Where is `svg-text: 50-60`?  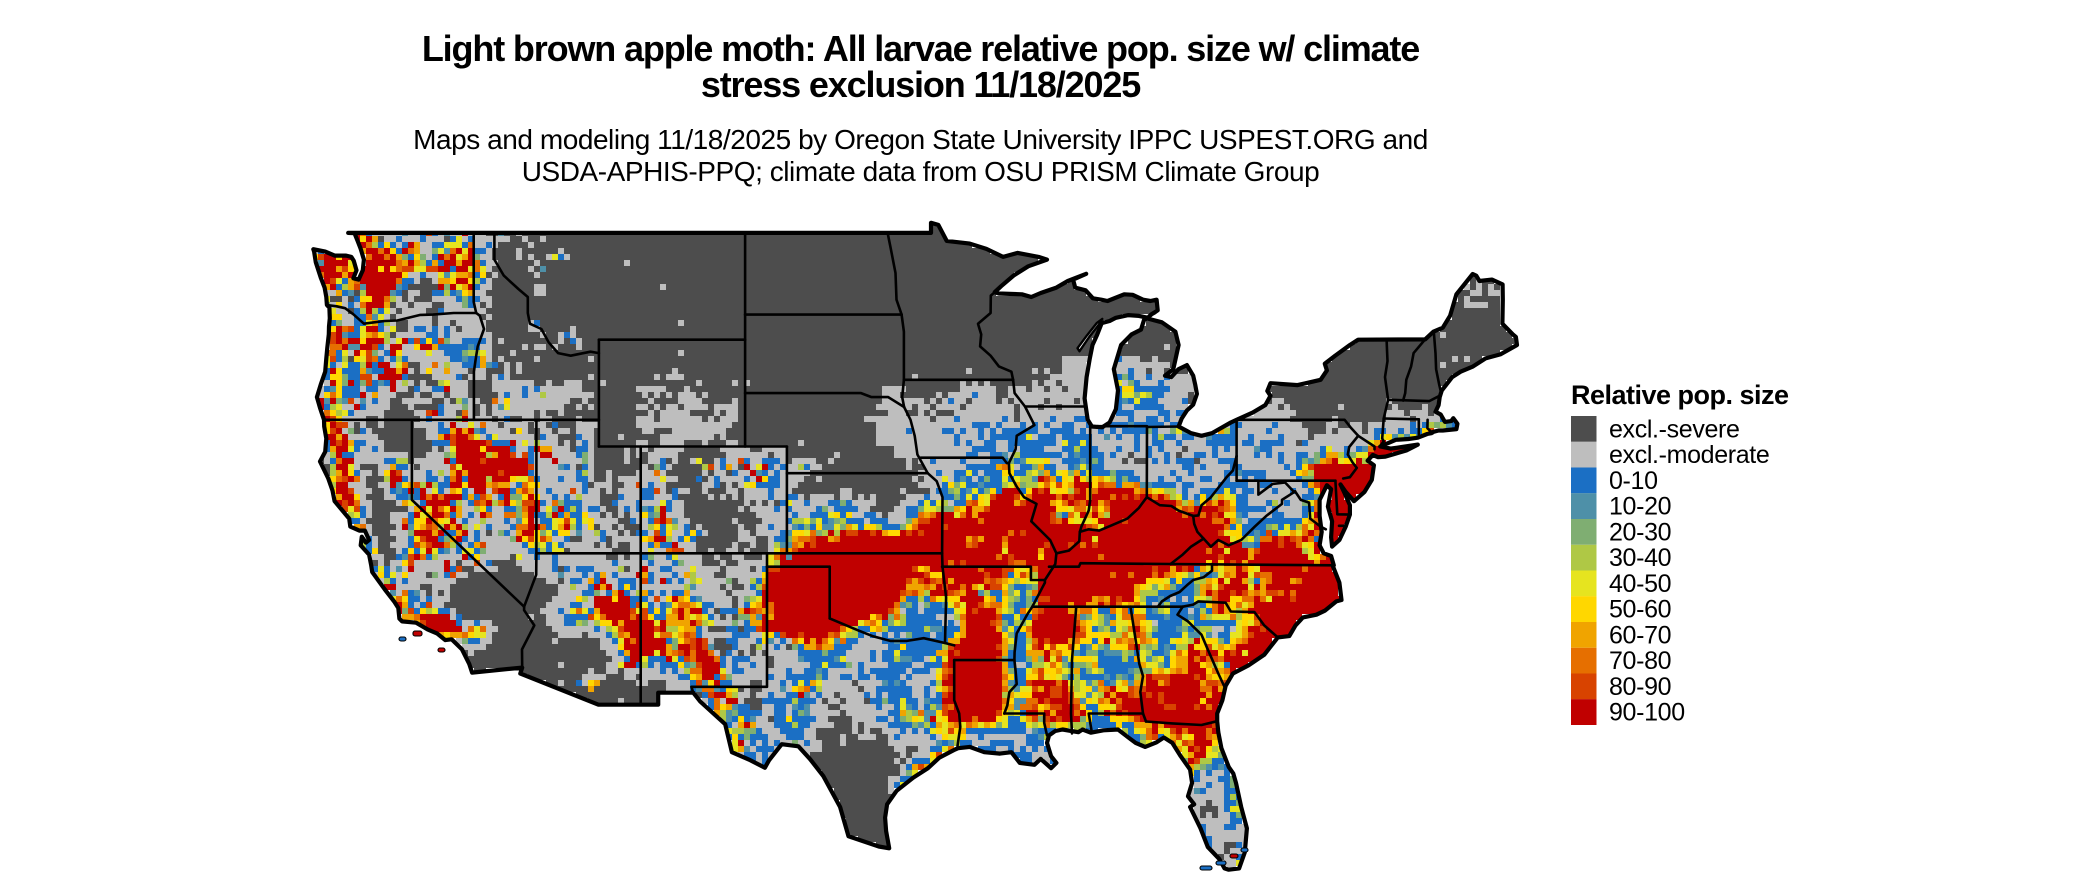 svg-text: 50-60 is located at coordinates (1640, 610).